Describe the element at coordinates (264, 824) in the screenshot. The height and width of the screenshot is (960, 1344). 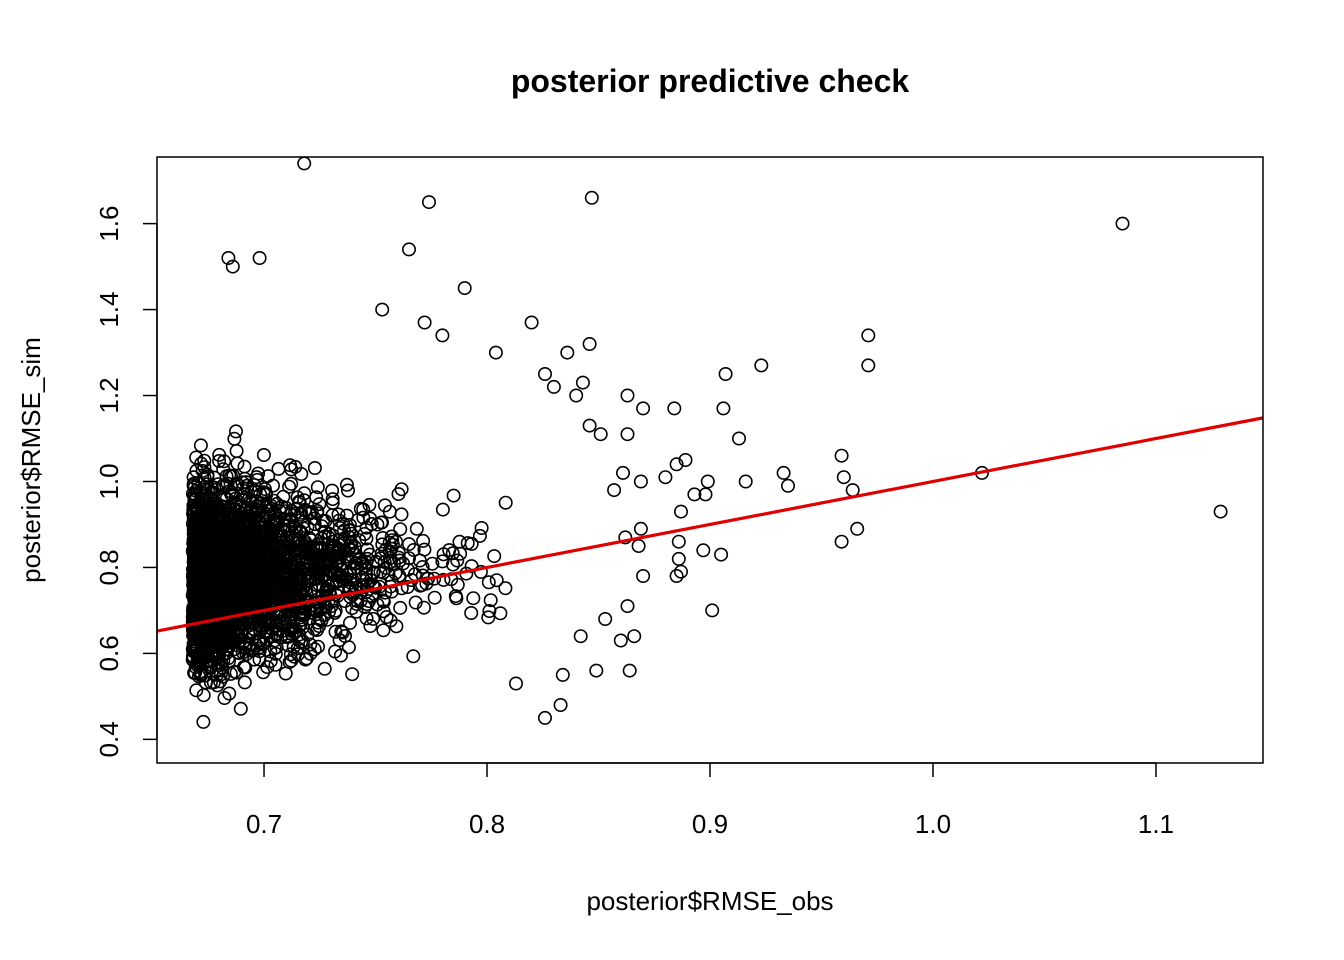
I see `x-tick-label: 0.7` at that location.